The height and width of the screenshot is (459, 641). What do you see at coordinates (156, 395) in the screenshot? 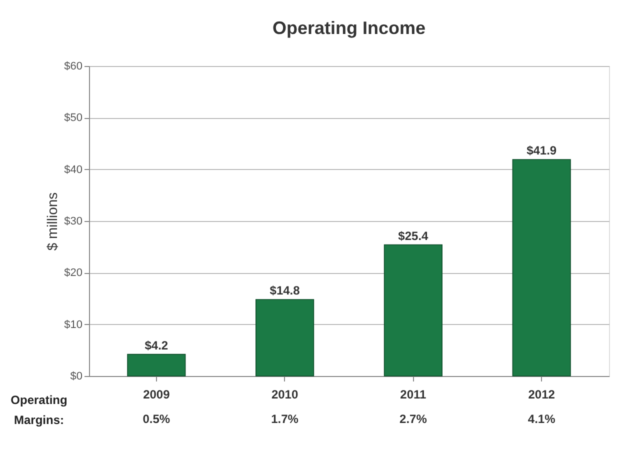
I see `x-tick-label: 2009` at bounding box center [156, 395].